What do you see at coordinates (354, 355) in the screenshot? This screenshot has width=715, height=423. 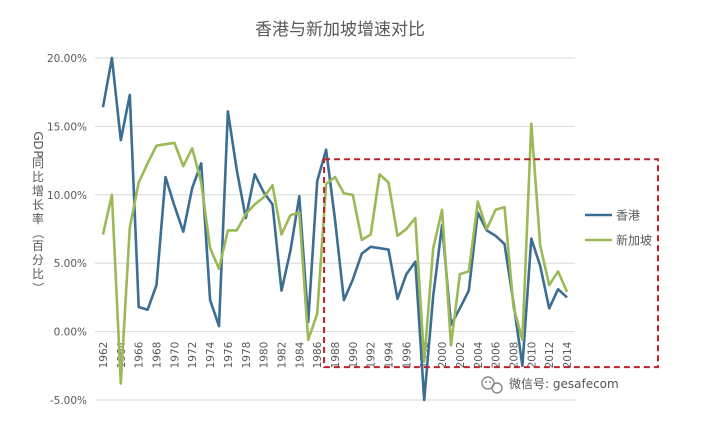 I see `x-tick-label: 1990` at bounding box center [354, 355].